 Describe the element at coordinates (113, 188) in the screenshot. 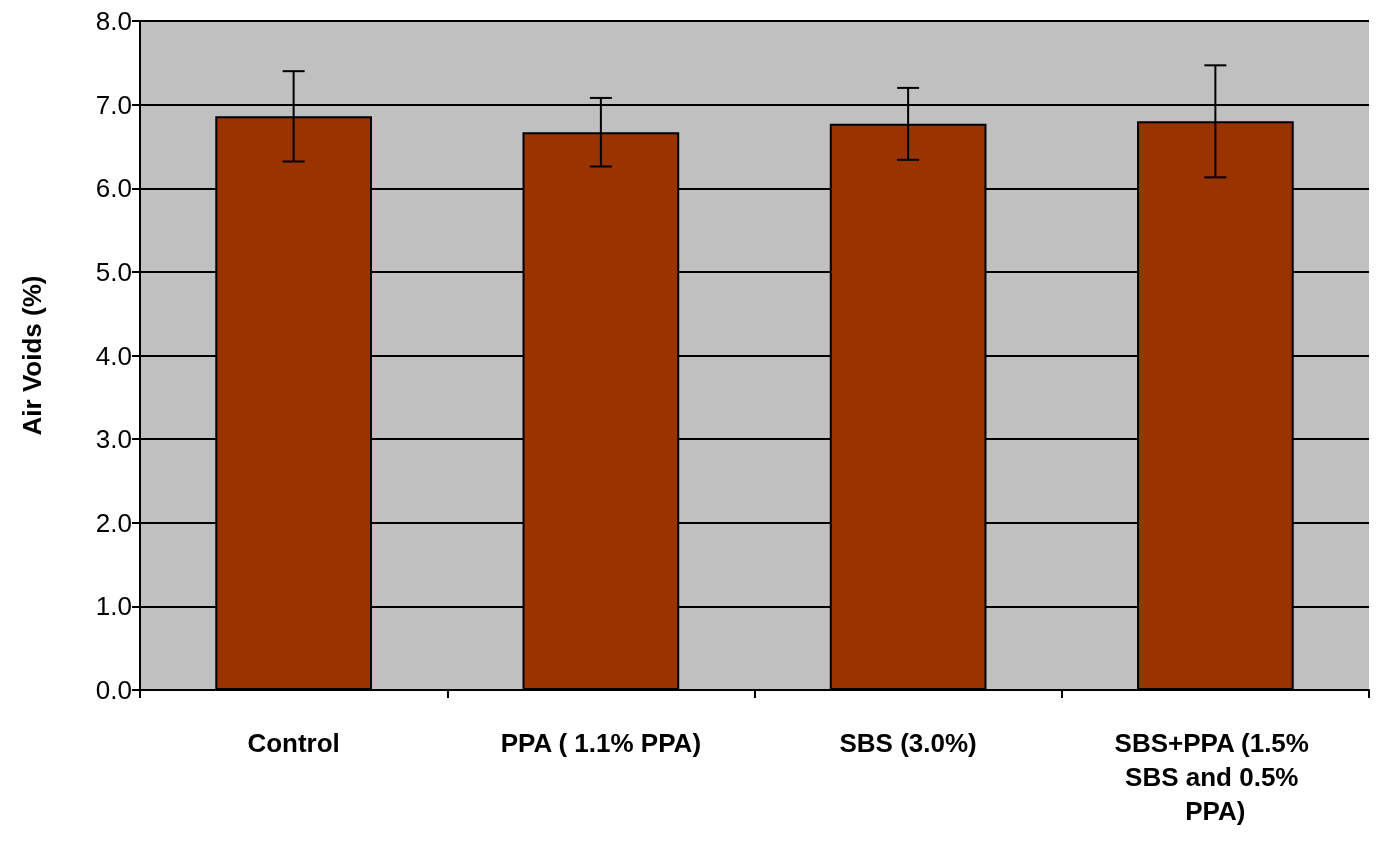

I see `y-tick-label: 6.0` at that location.